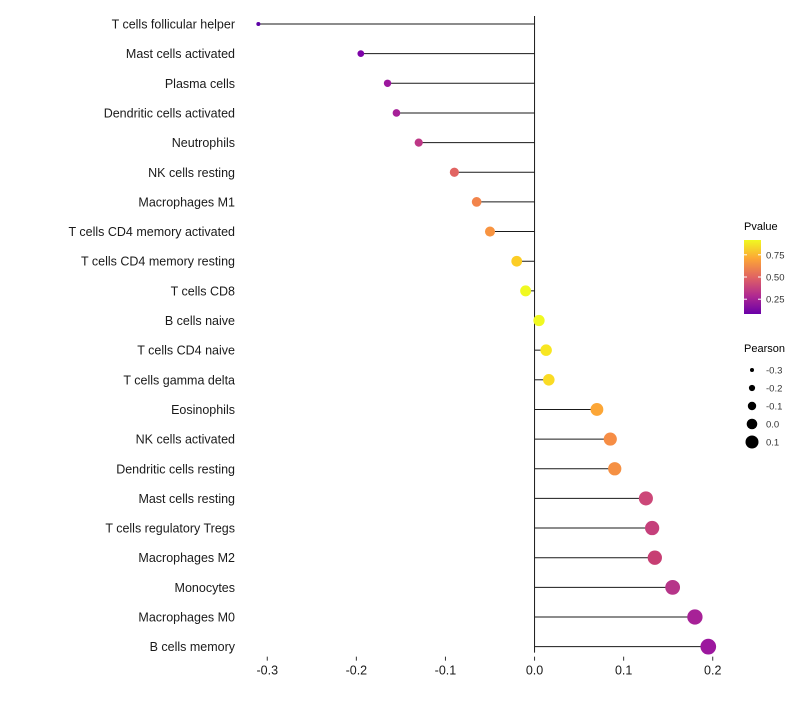 The width and height of the screenshot is (800, 705). I want to click on category-label: T cells CD8, so click(203, 291).